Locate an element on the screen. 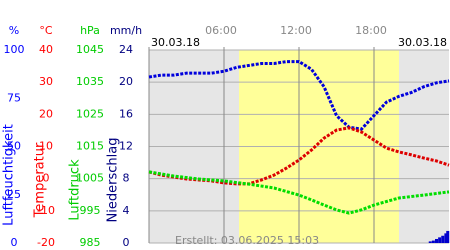 The width and height of the screenshot is (450, 250). axis-unit: mm/h is located at coordinates (126, 30).